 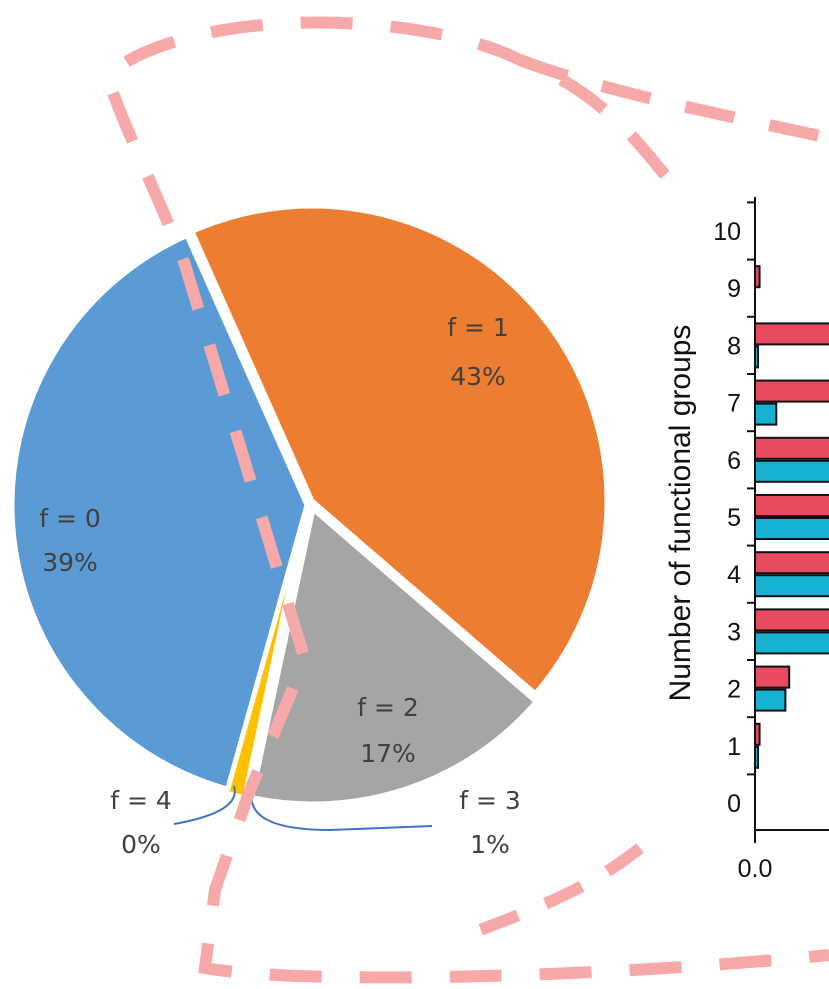 What do you see at coordinates (490, 800) in the screenshot?
I see `slice-label-f3: f = 3` at bounding box center [490, 800].